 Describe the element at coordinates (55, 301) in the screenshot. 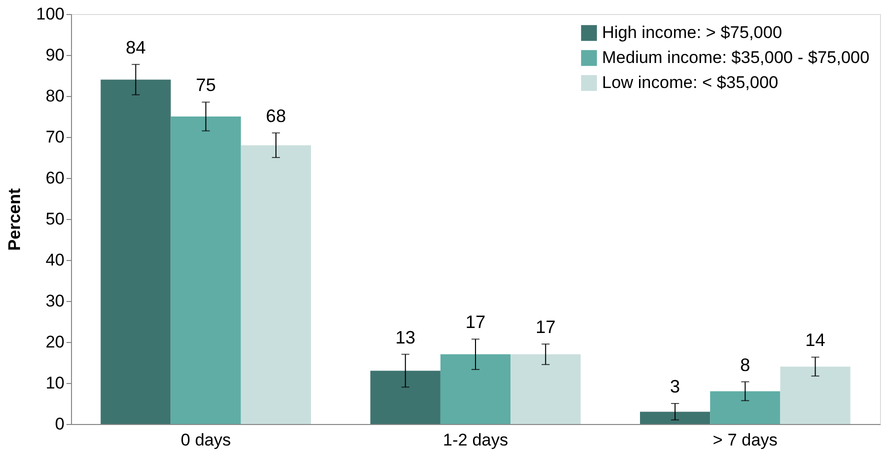

I see `y-tick-label: 30` at that location.